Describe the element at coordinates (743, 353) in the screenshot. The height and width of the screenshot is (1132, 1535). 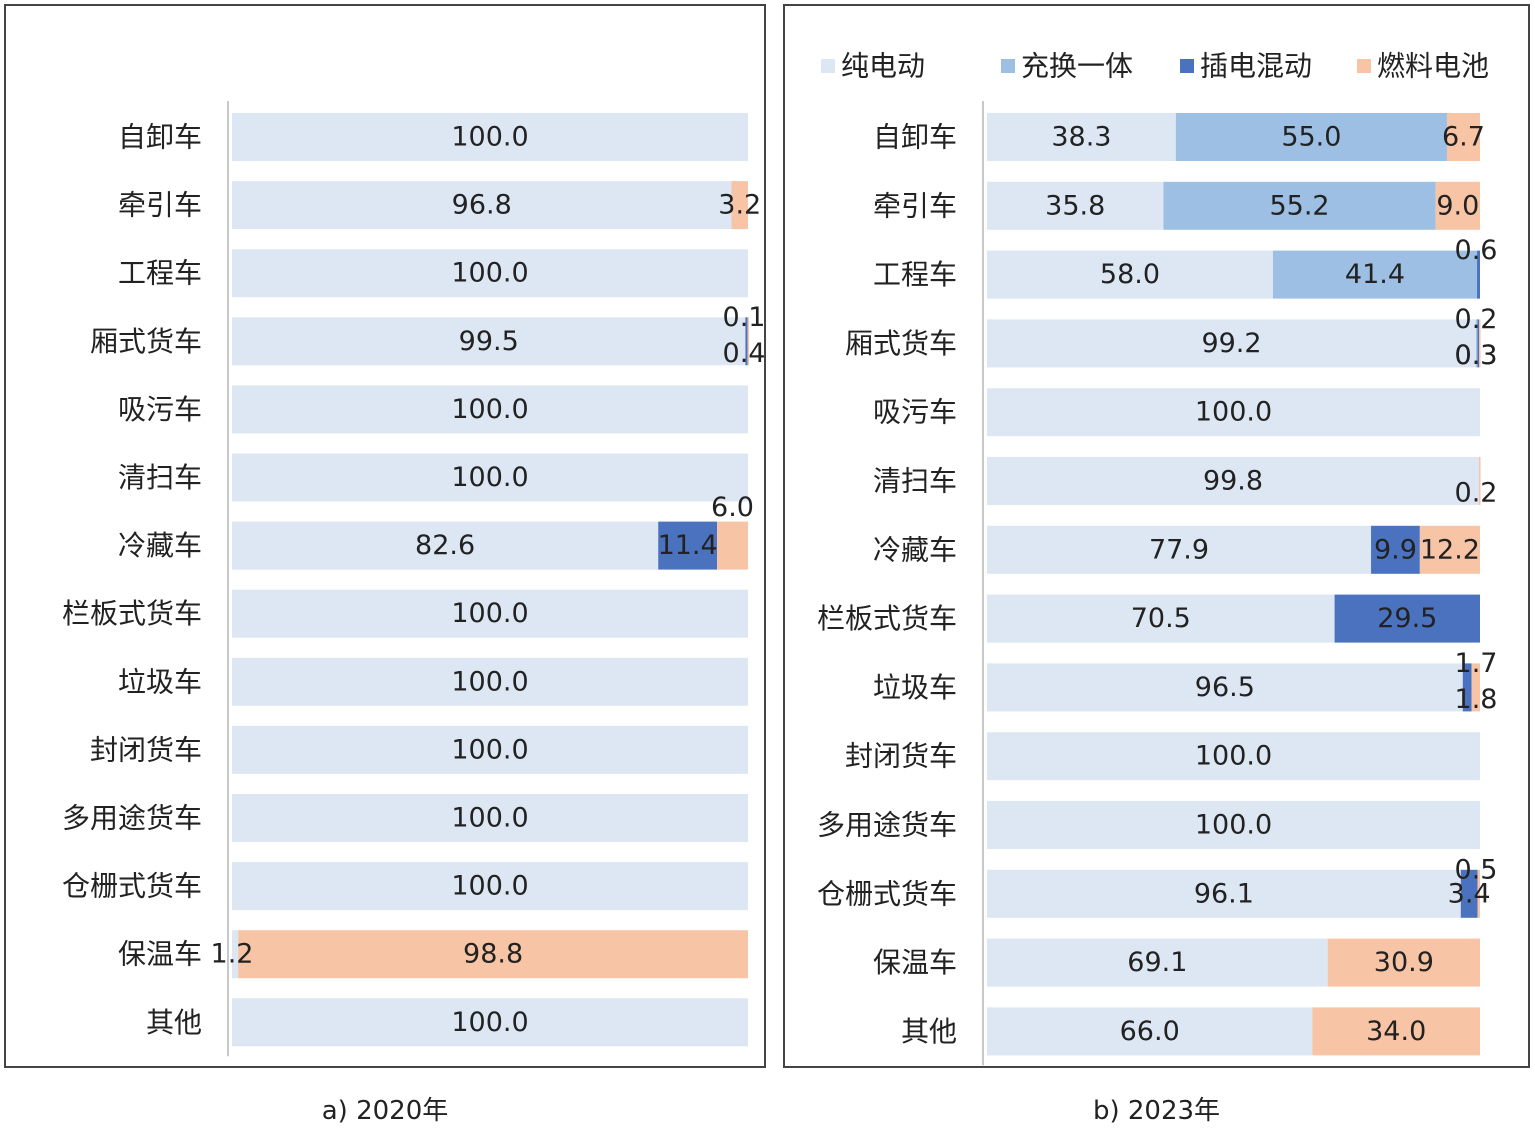
I see `data-label: 0.4` at that location.